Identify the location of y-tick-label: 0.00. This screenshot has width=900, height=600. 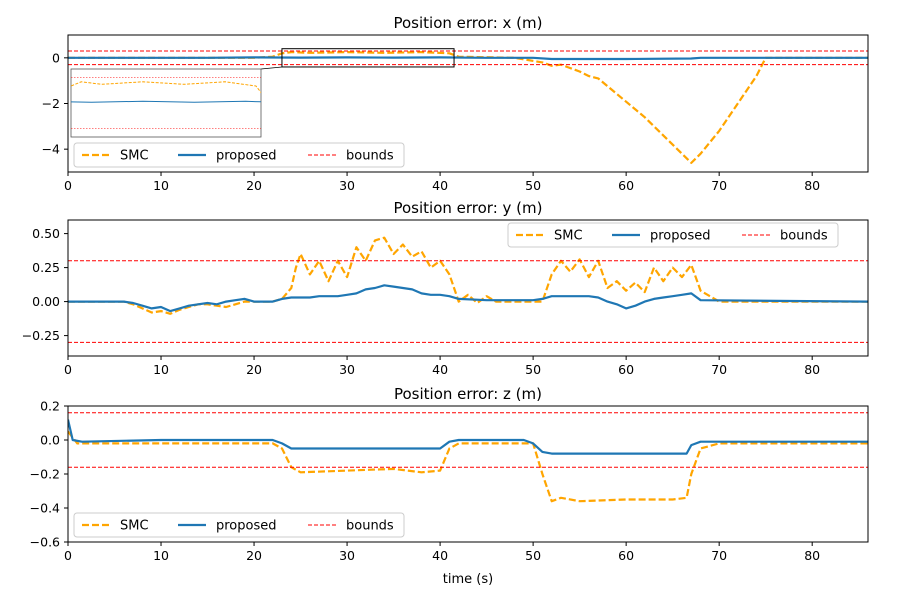
(46, 301).